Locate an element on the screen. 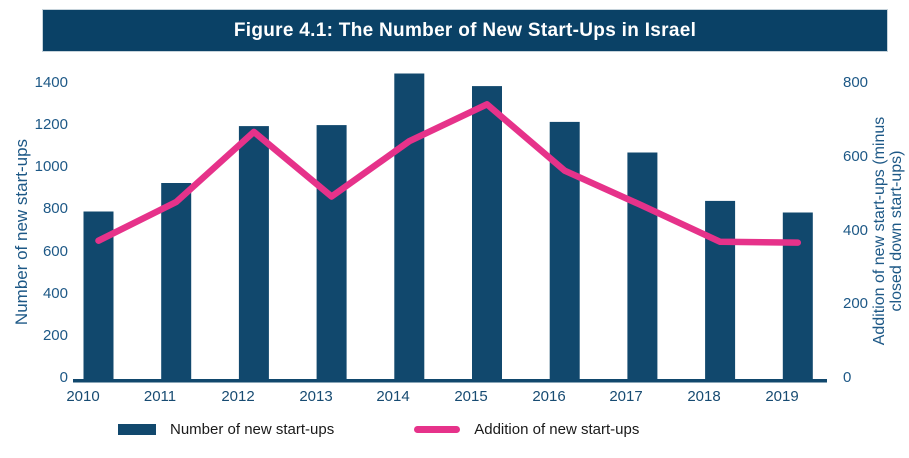  bar-series-swatch is located at coordinates (137, 429).